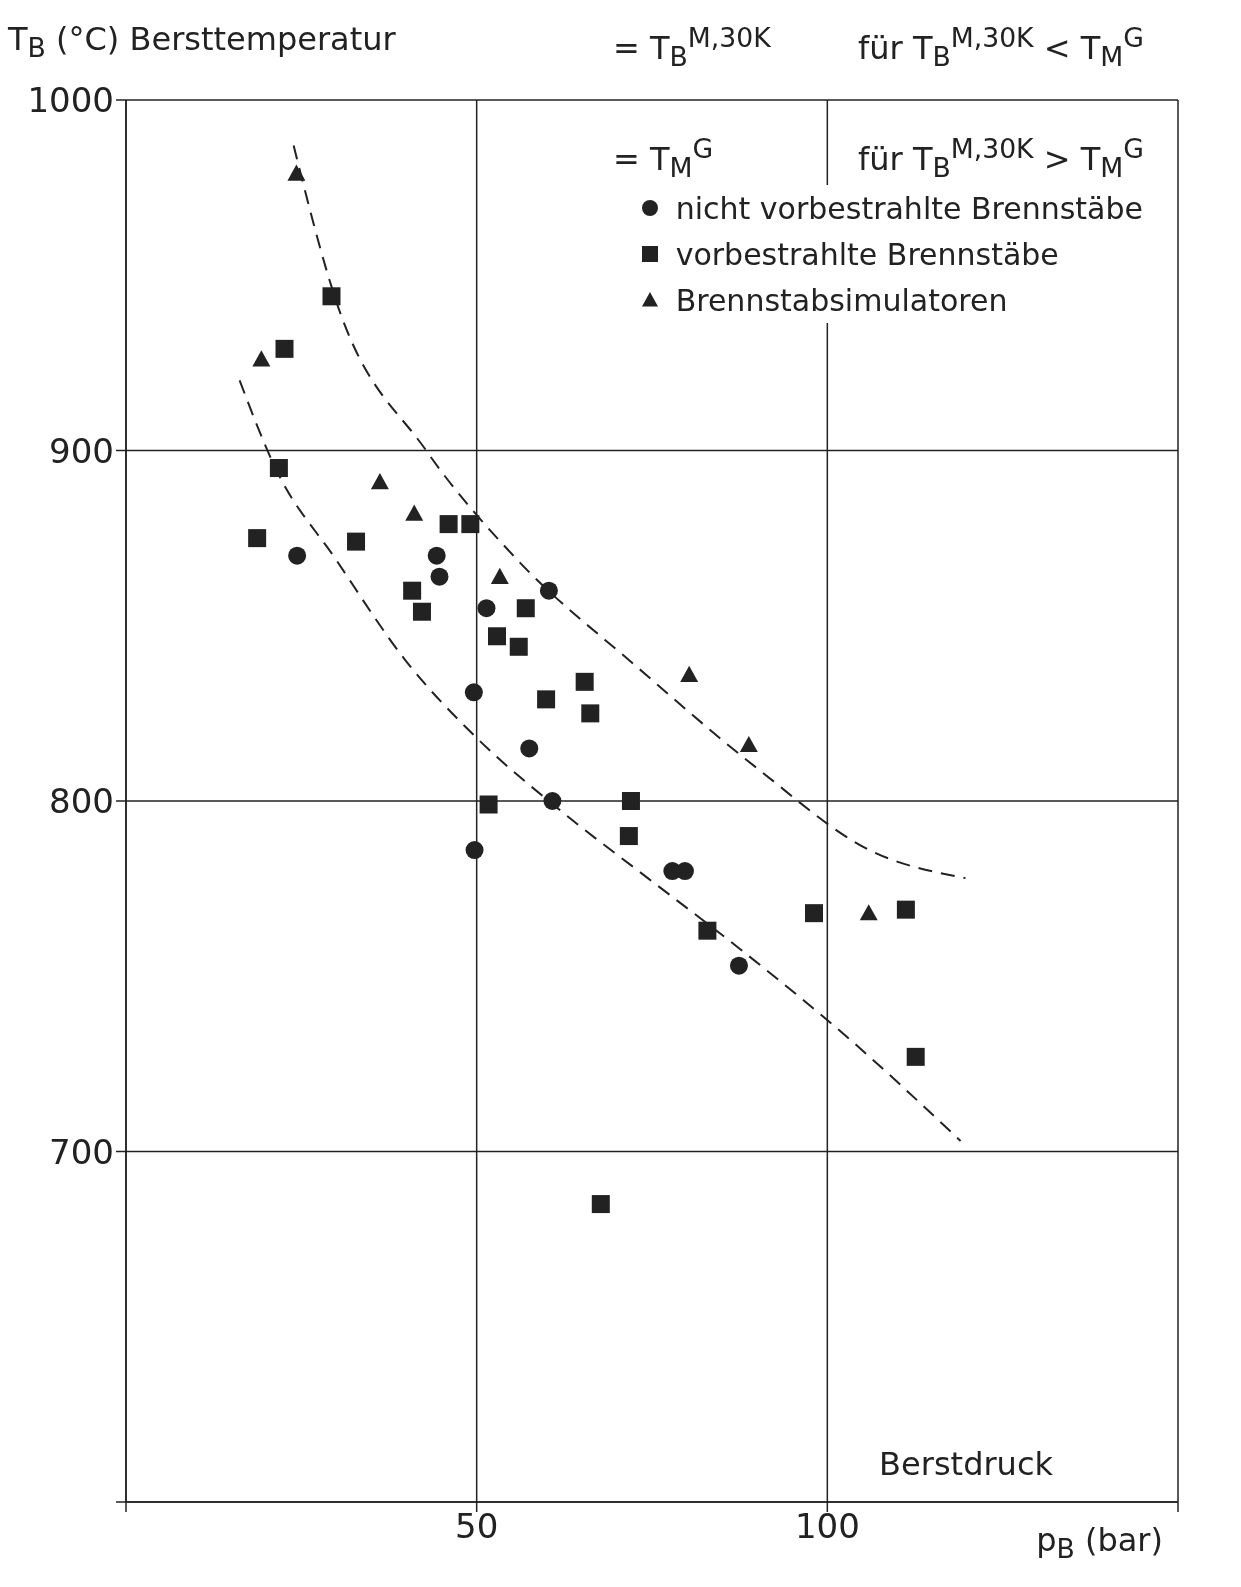 This screenshot has width=1241, height=1587. I want to click on y-tick-label: 900, so click(81, 450).